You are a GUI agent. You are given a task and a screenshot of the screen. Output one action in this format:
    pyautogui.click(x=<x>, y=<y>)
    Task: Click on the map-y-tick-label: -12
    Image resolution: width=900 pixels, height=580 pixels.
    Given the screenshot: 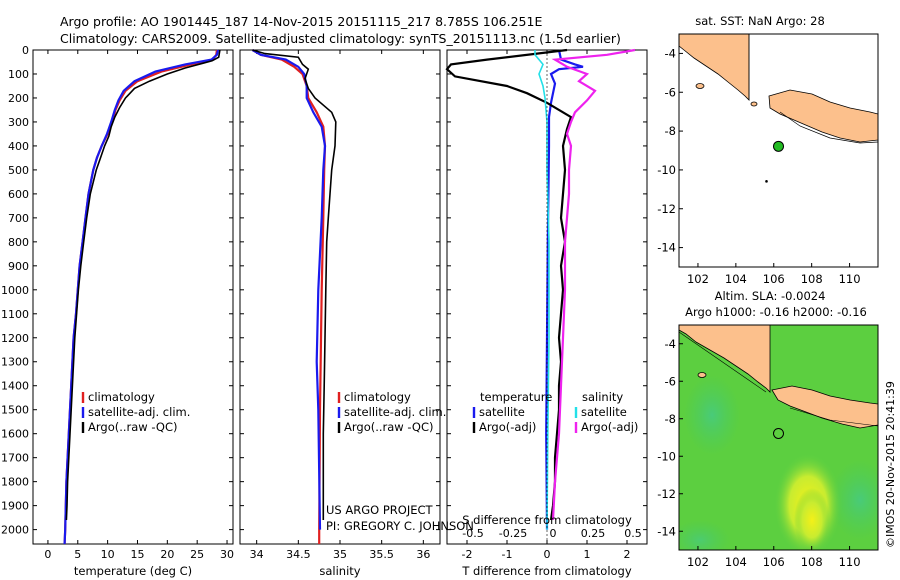 What is the action you would take?
    pyautogui.click(x=666, y=209)
    